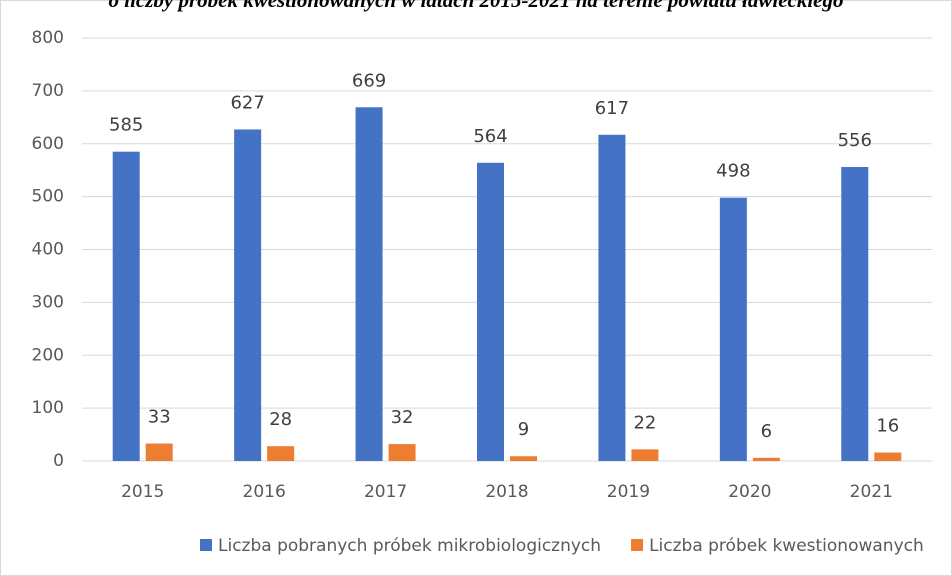 This screenshot has width=952, height=576. Describe the element at coordinates (628, 492) in the screenshot. I see `x-tick-label: 2019` at that location.